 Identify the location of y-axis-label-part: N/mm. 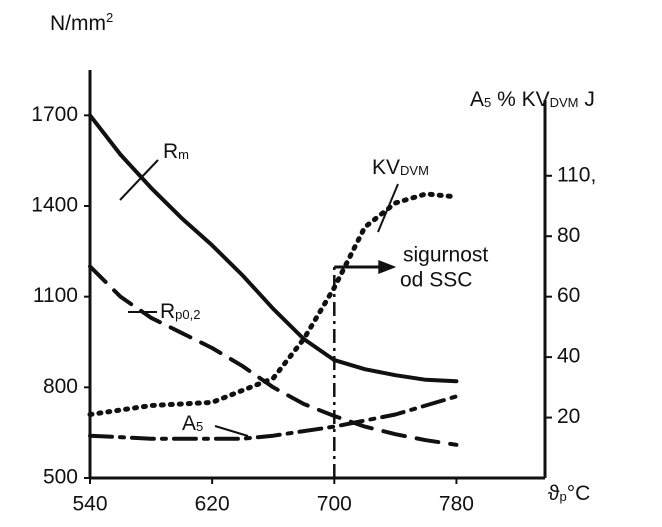
(78, 23).